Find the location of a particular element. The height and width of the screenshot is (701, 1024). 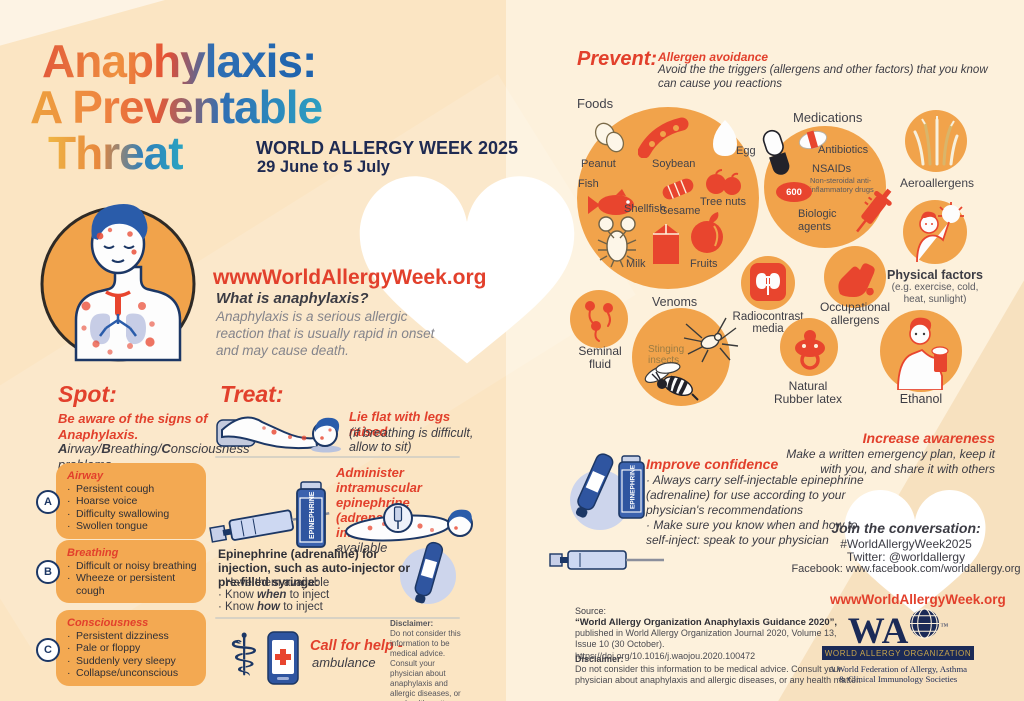

badge-b: B is located at coordinates (48, 572).